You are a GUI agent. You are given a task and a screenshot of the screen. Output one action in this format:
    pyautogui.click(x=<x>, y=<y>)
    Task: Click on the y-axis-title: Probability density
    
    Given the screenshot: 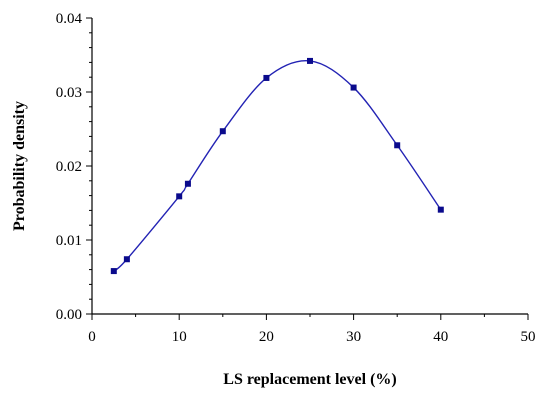 What is the action you would take?
    pyautogui.click(x=19, y=166)
    